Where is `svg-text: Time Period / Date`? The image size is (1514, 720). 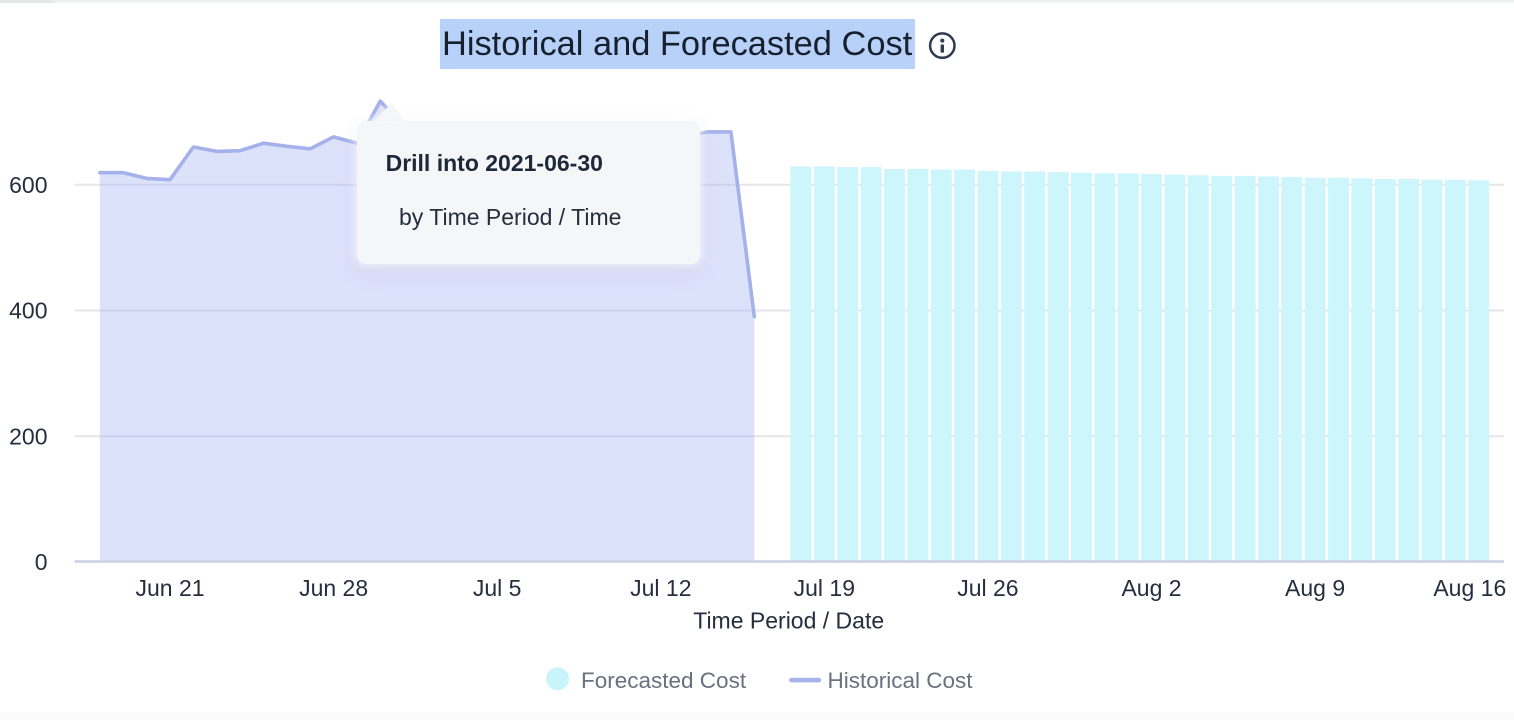
svg-text: Time Period / Date is located at coordinates (788, 621).